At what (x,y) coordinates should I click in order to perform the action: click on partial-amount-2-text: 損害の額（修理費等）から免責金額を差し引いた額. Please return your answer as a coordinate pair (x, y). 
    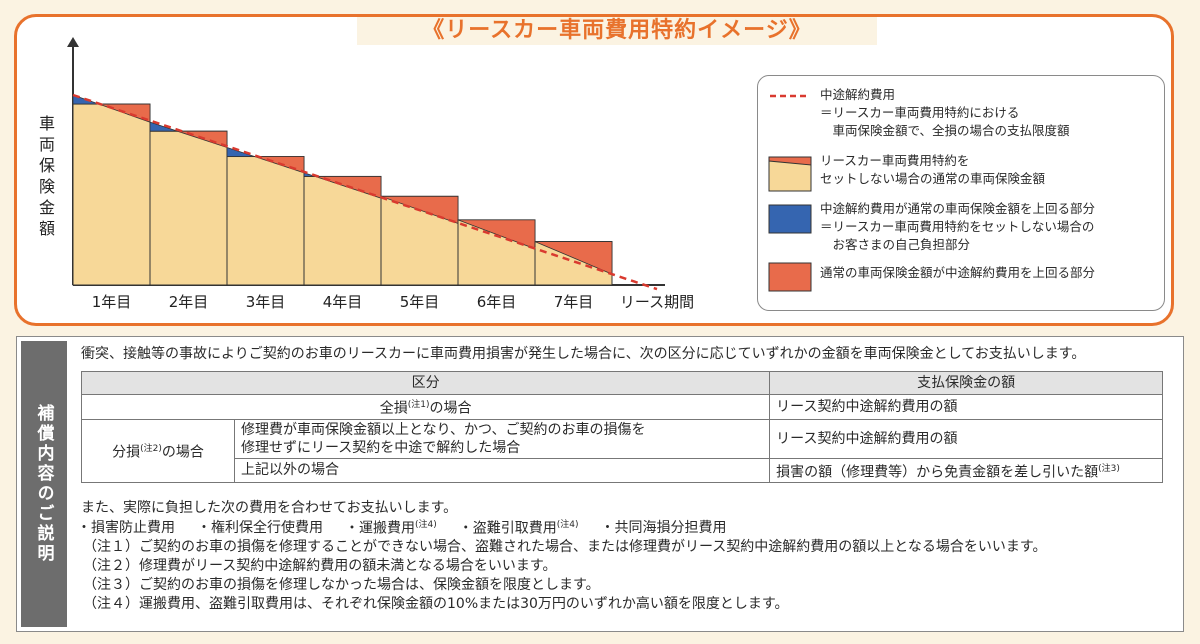
    Looking at the image, I should click on (937, 472).